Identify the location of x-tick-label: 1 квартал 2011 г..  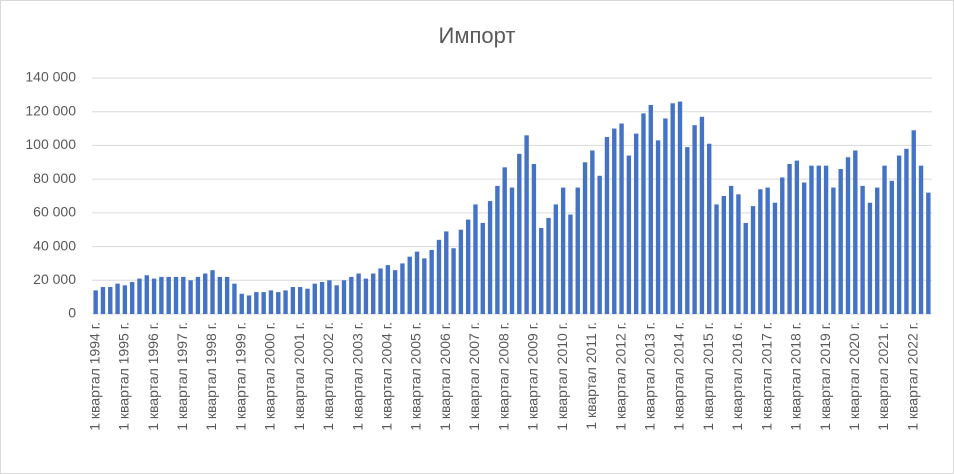
(591, 376).